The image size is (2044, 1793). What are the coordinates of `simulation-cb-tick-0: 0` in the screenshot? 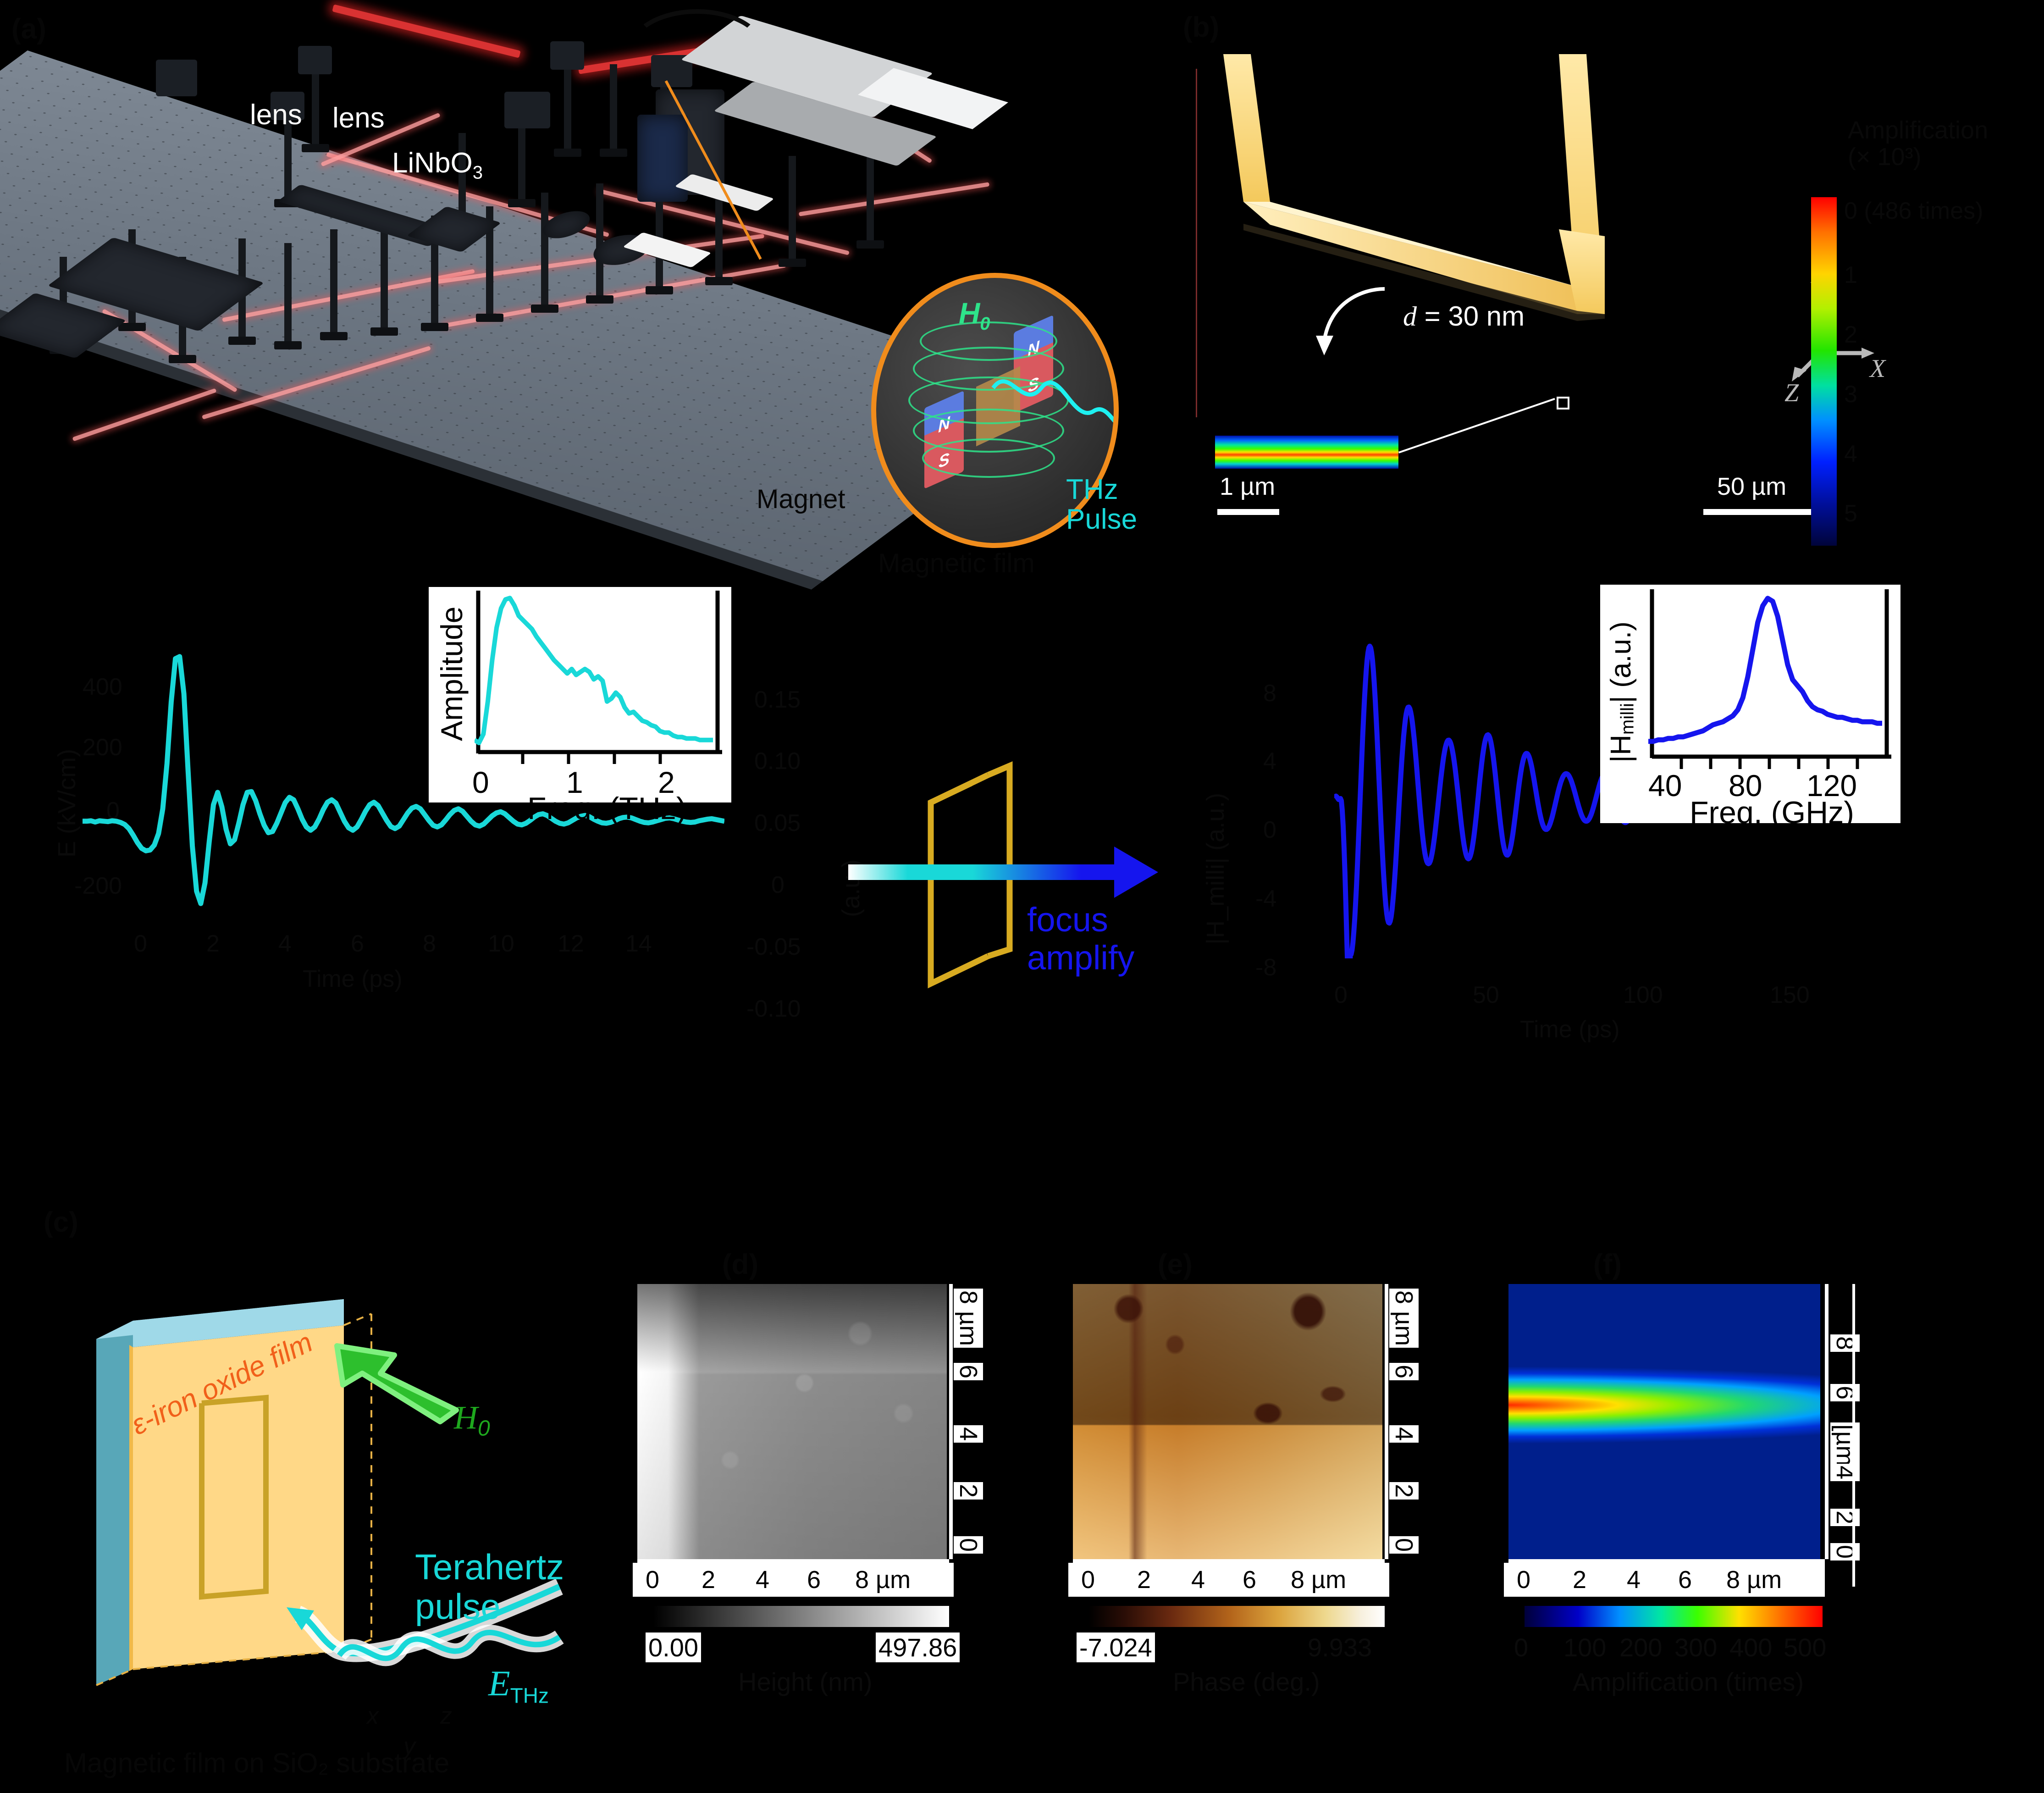 It's located at (1522, 1647).